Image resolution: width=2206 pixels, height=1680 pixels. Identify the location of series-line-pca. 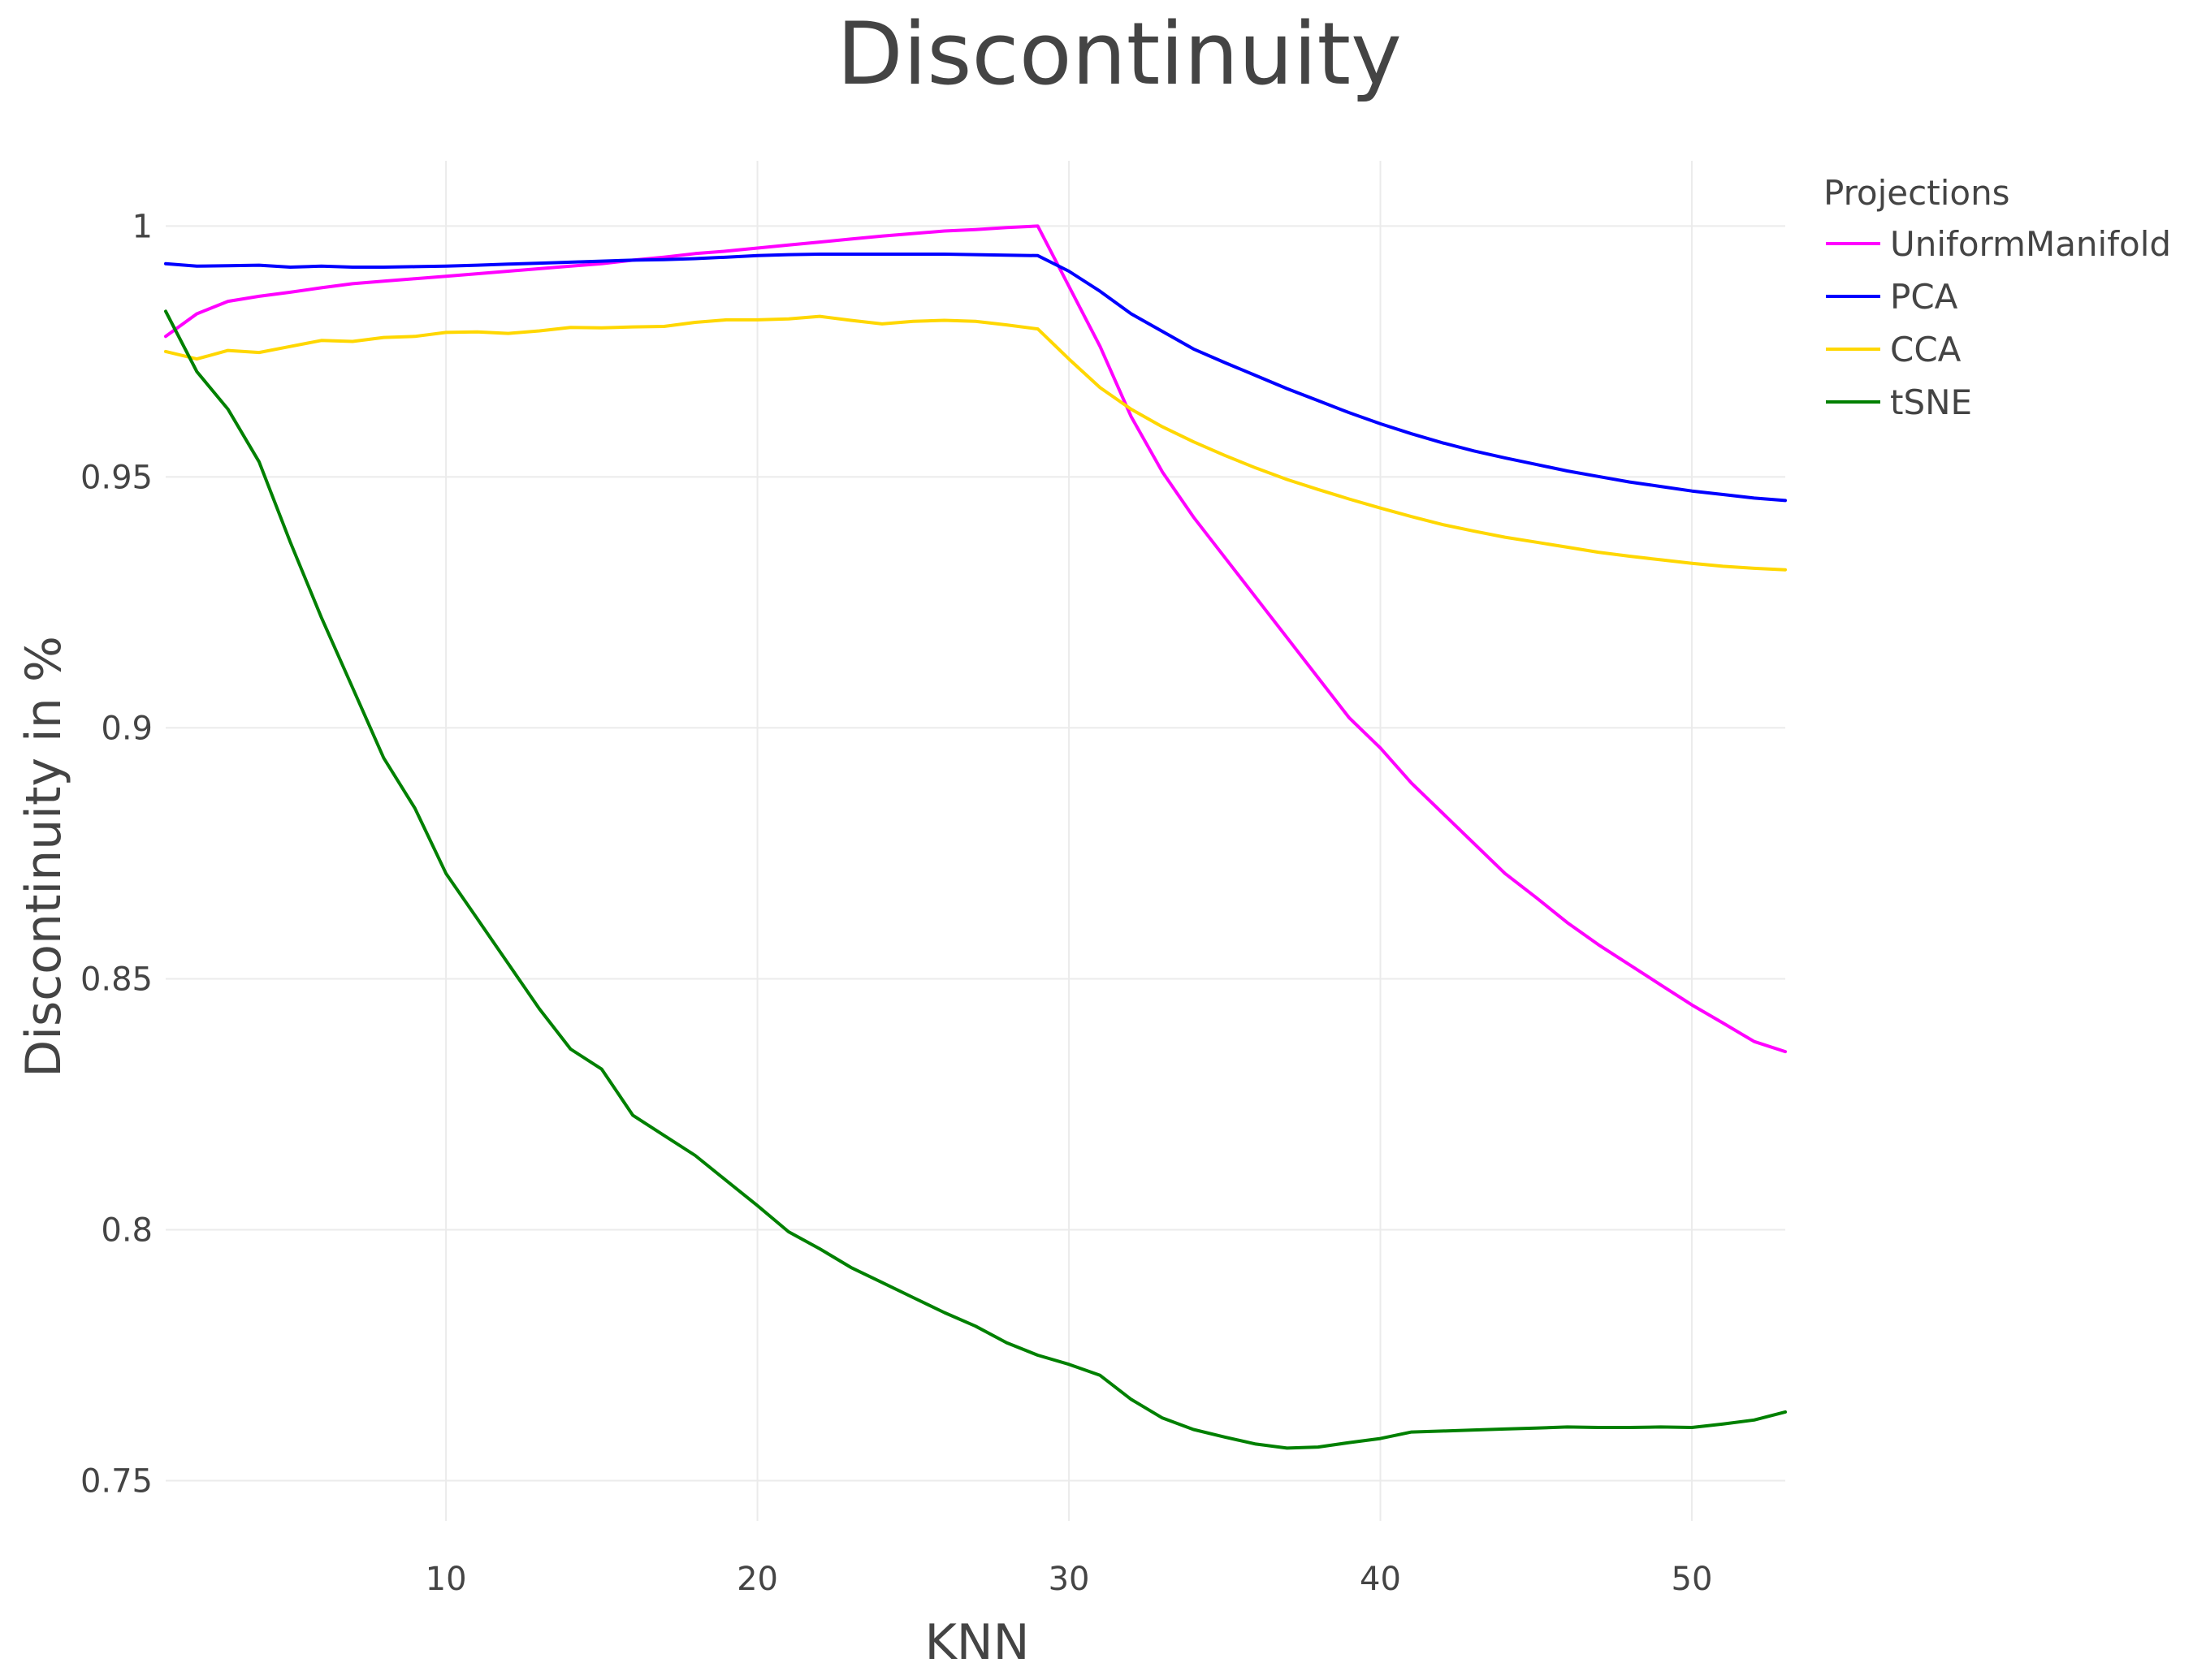
(975, 378).